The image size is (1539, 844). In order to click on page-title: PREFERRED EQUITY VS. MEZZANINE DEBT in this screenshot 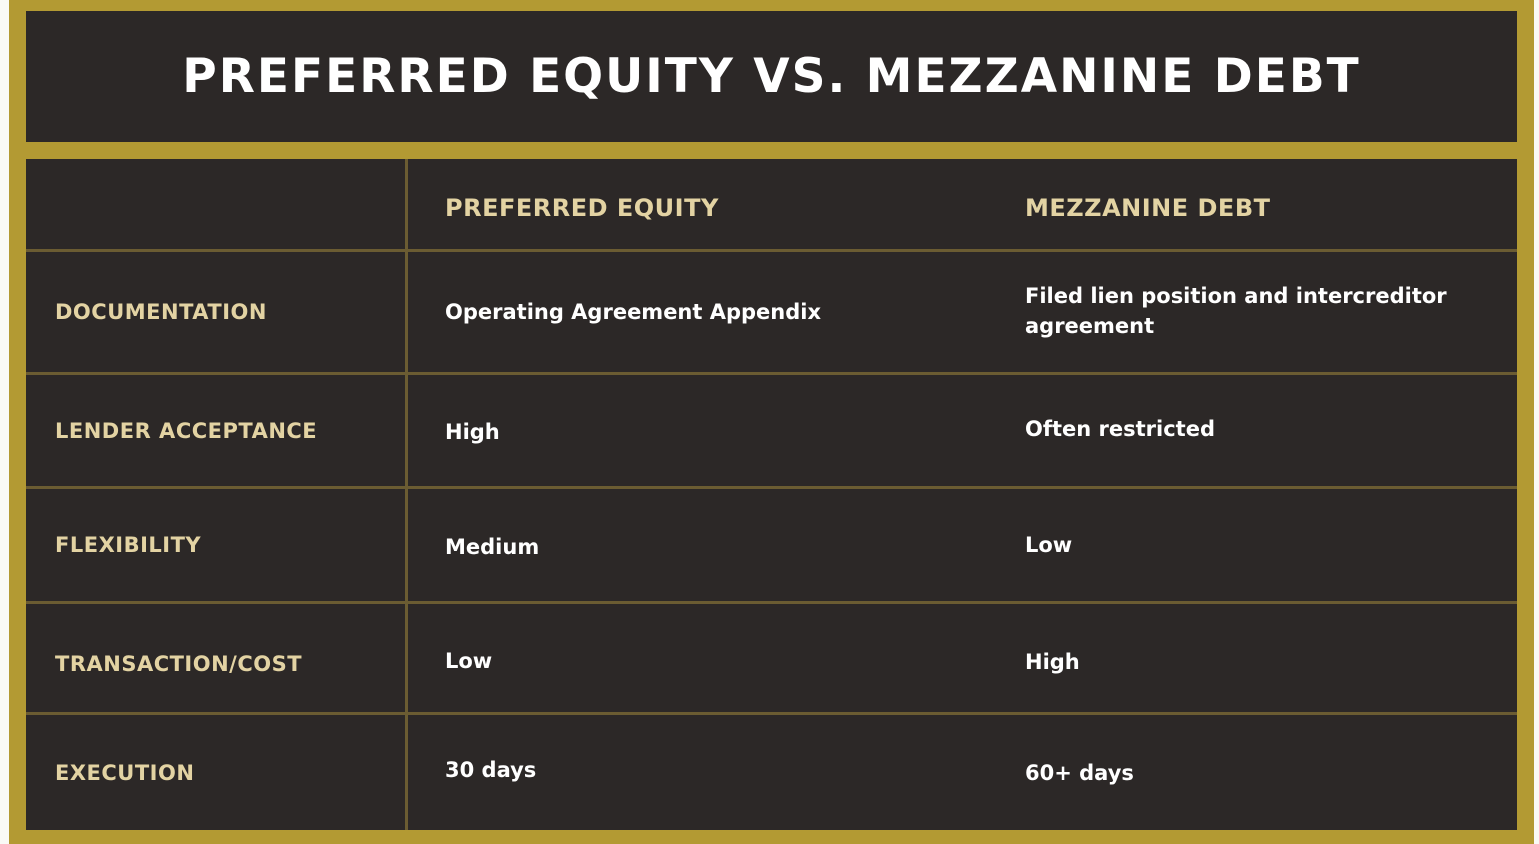, I will do `click(771, 76)`.